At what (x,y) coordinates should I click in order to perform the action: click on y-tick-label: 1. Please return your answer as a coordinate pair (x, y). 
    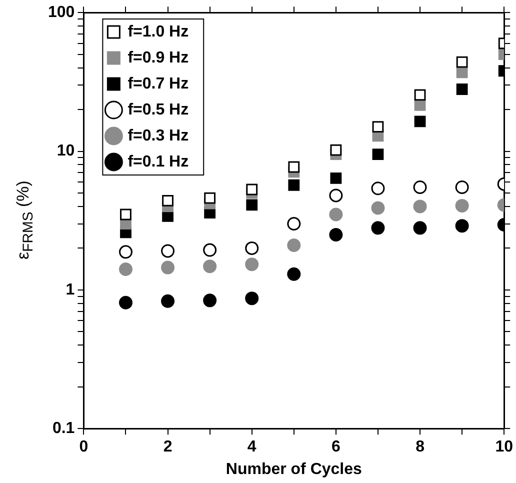
    Looking at the image, I should click on (70, 289).